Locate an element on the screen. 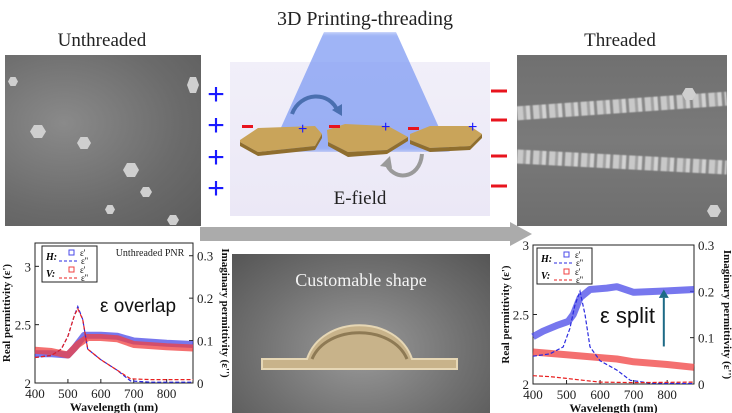 The height and width of the screenshot is (413, 732). split-arrowhead-icon is located at coordinates (663, 293).